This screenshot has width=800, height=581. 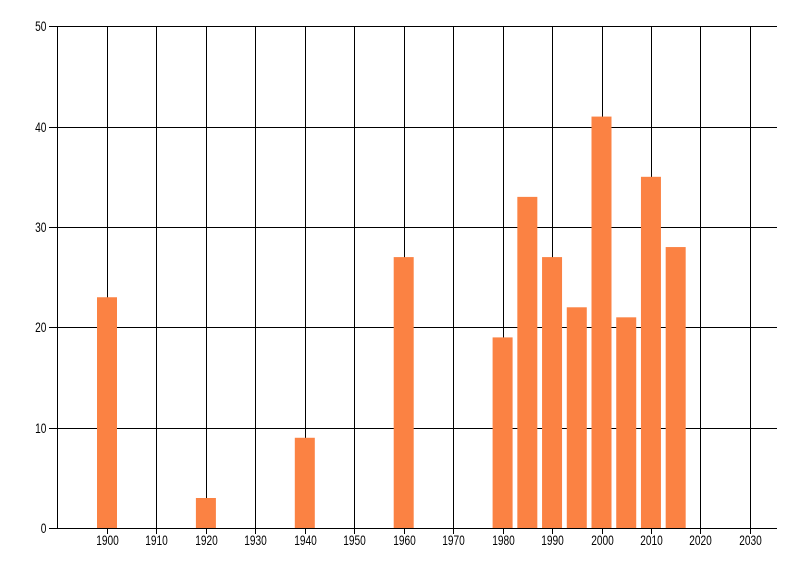 I want to click on svg-text: 1920, so click(x=206, y=540).